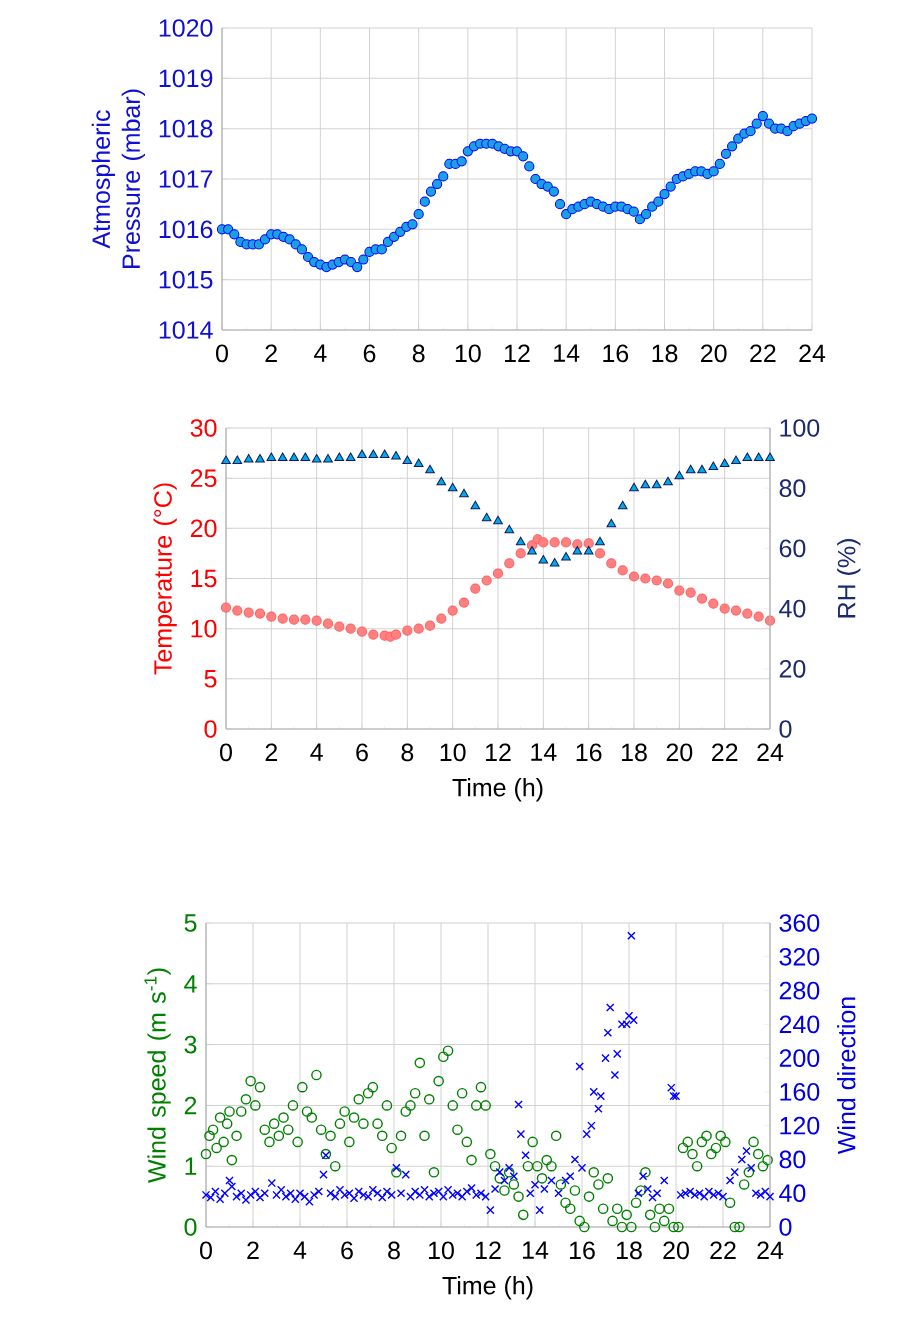 This screenshot has width=922, height=1342. What do you see at coordinates (800, 428) in the screenshot?
I see `y2-tick-label: 100` at bounding box center [800, 428].